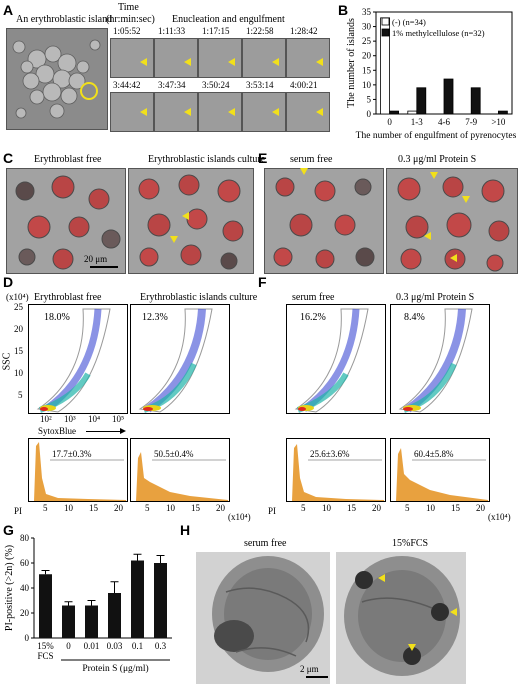 Image resolution: width=520 pixels, height=690 pixels. Describe the element at coordinates (367, 27) in the screenshot. I see `b-ytick-label: 30` at that location.